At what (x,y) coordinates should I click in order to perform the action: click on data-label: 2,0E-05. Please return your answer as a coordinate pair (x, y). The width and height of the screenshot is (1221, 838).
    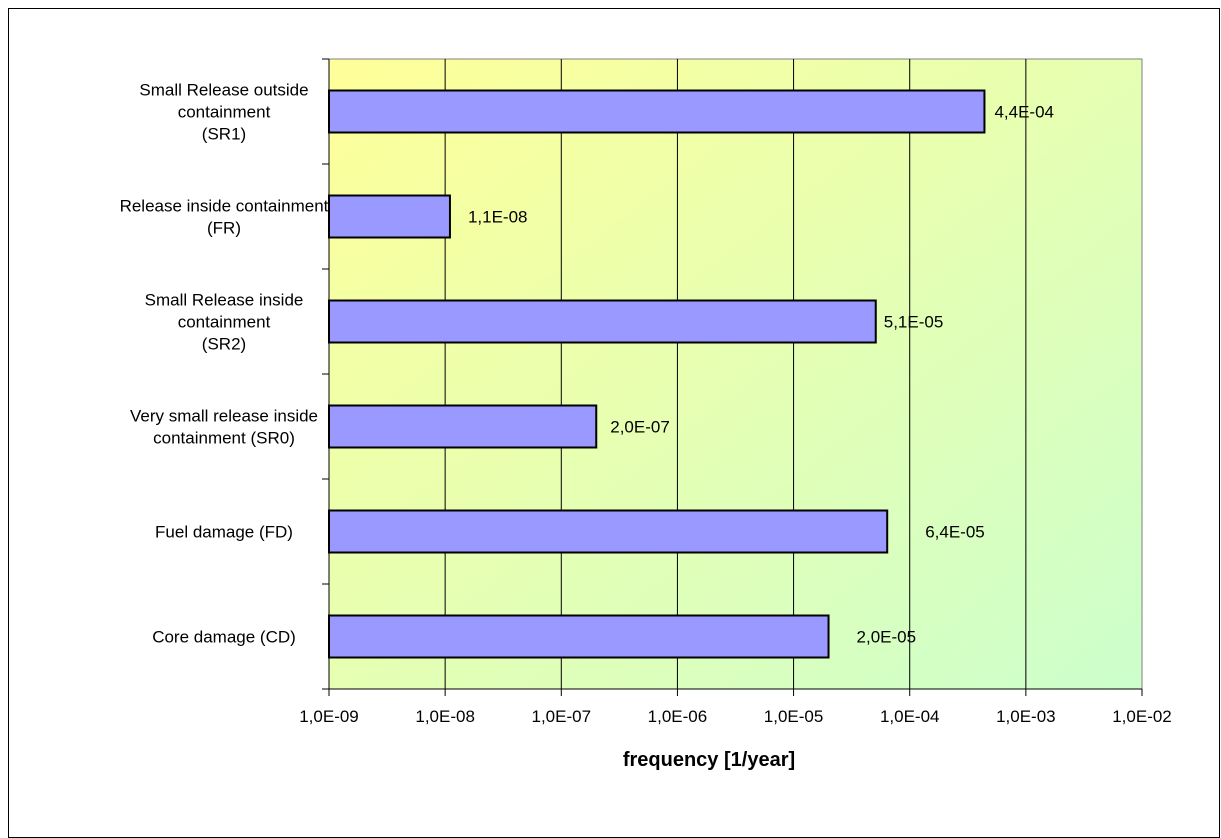
    Looking at the image, I should click on (887, 637).